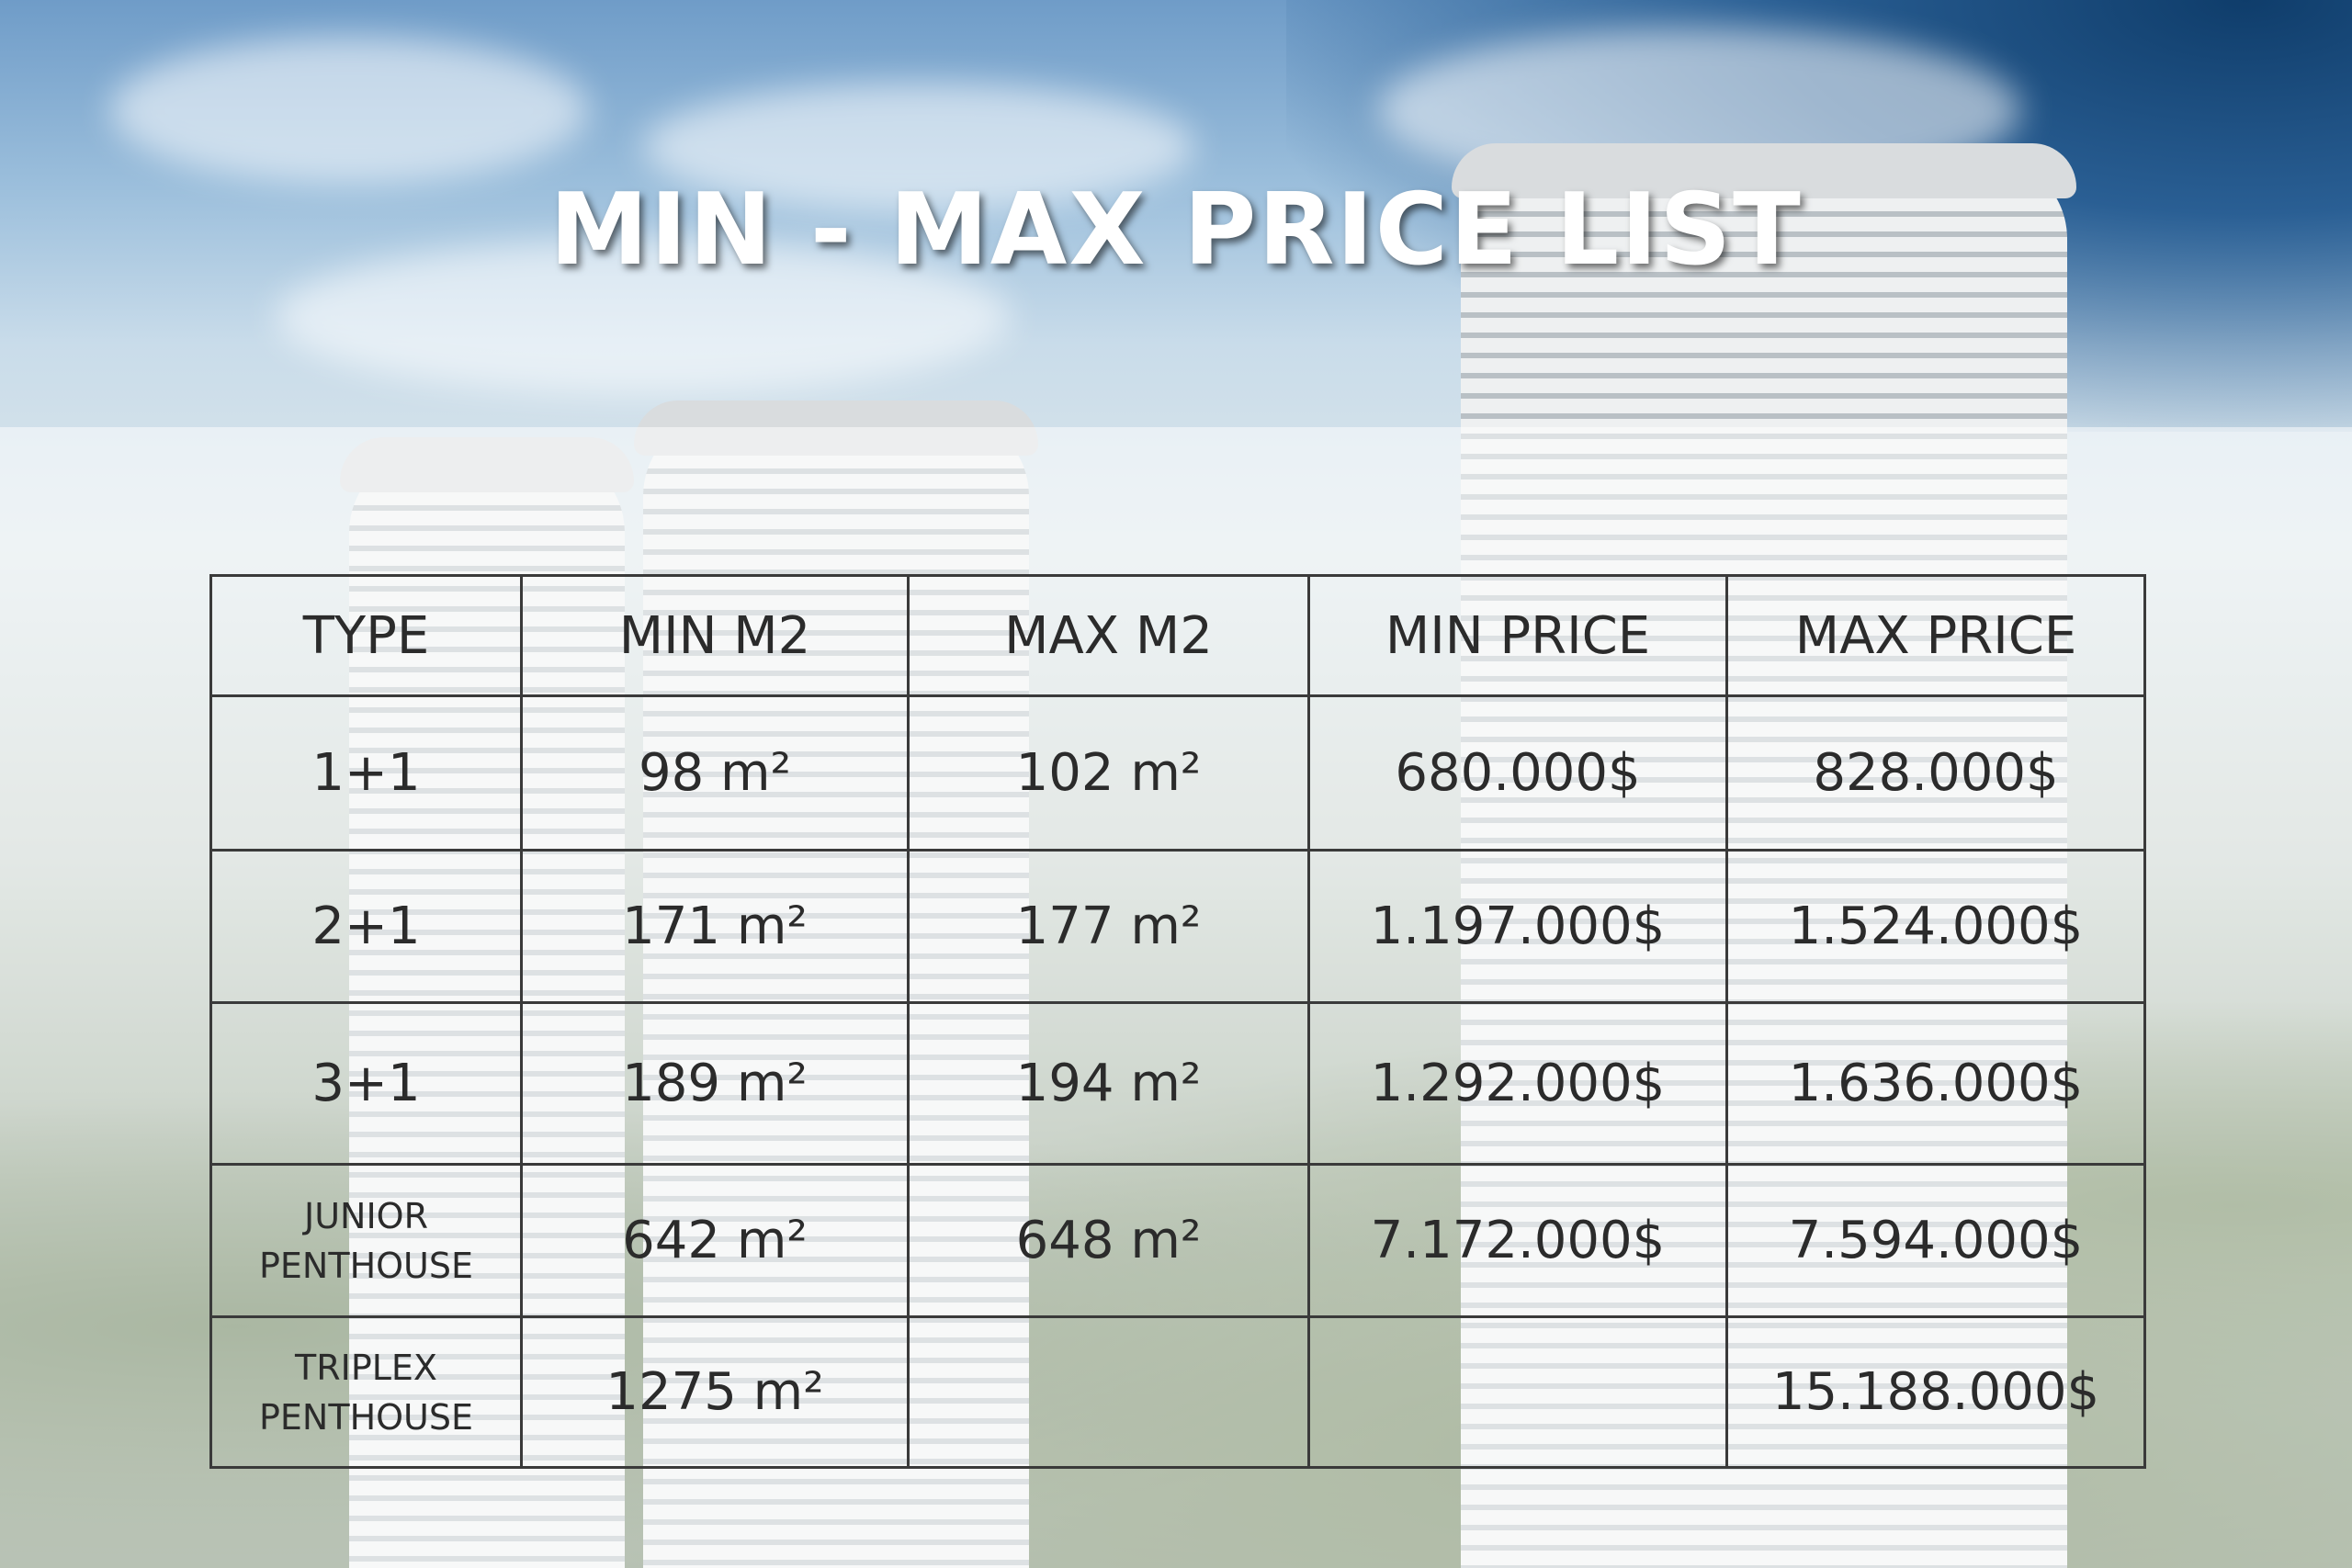 The image size is (2352, 1568). I want to click on type-line-1: TRIPLEX, so click(366, 1367).